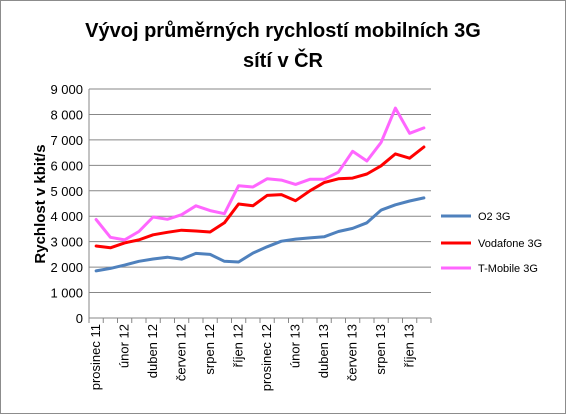 The height and width of the screenshot is (414, 566). What do you see at coordinates (409, 345) in the screenshot?
I see `x-tick-label: říjen 13` at bounding box center [409, 345].